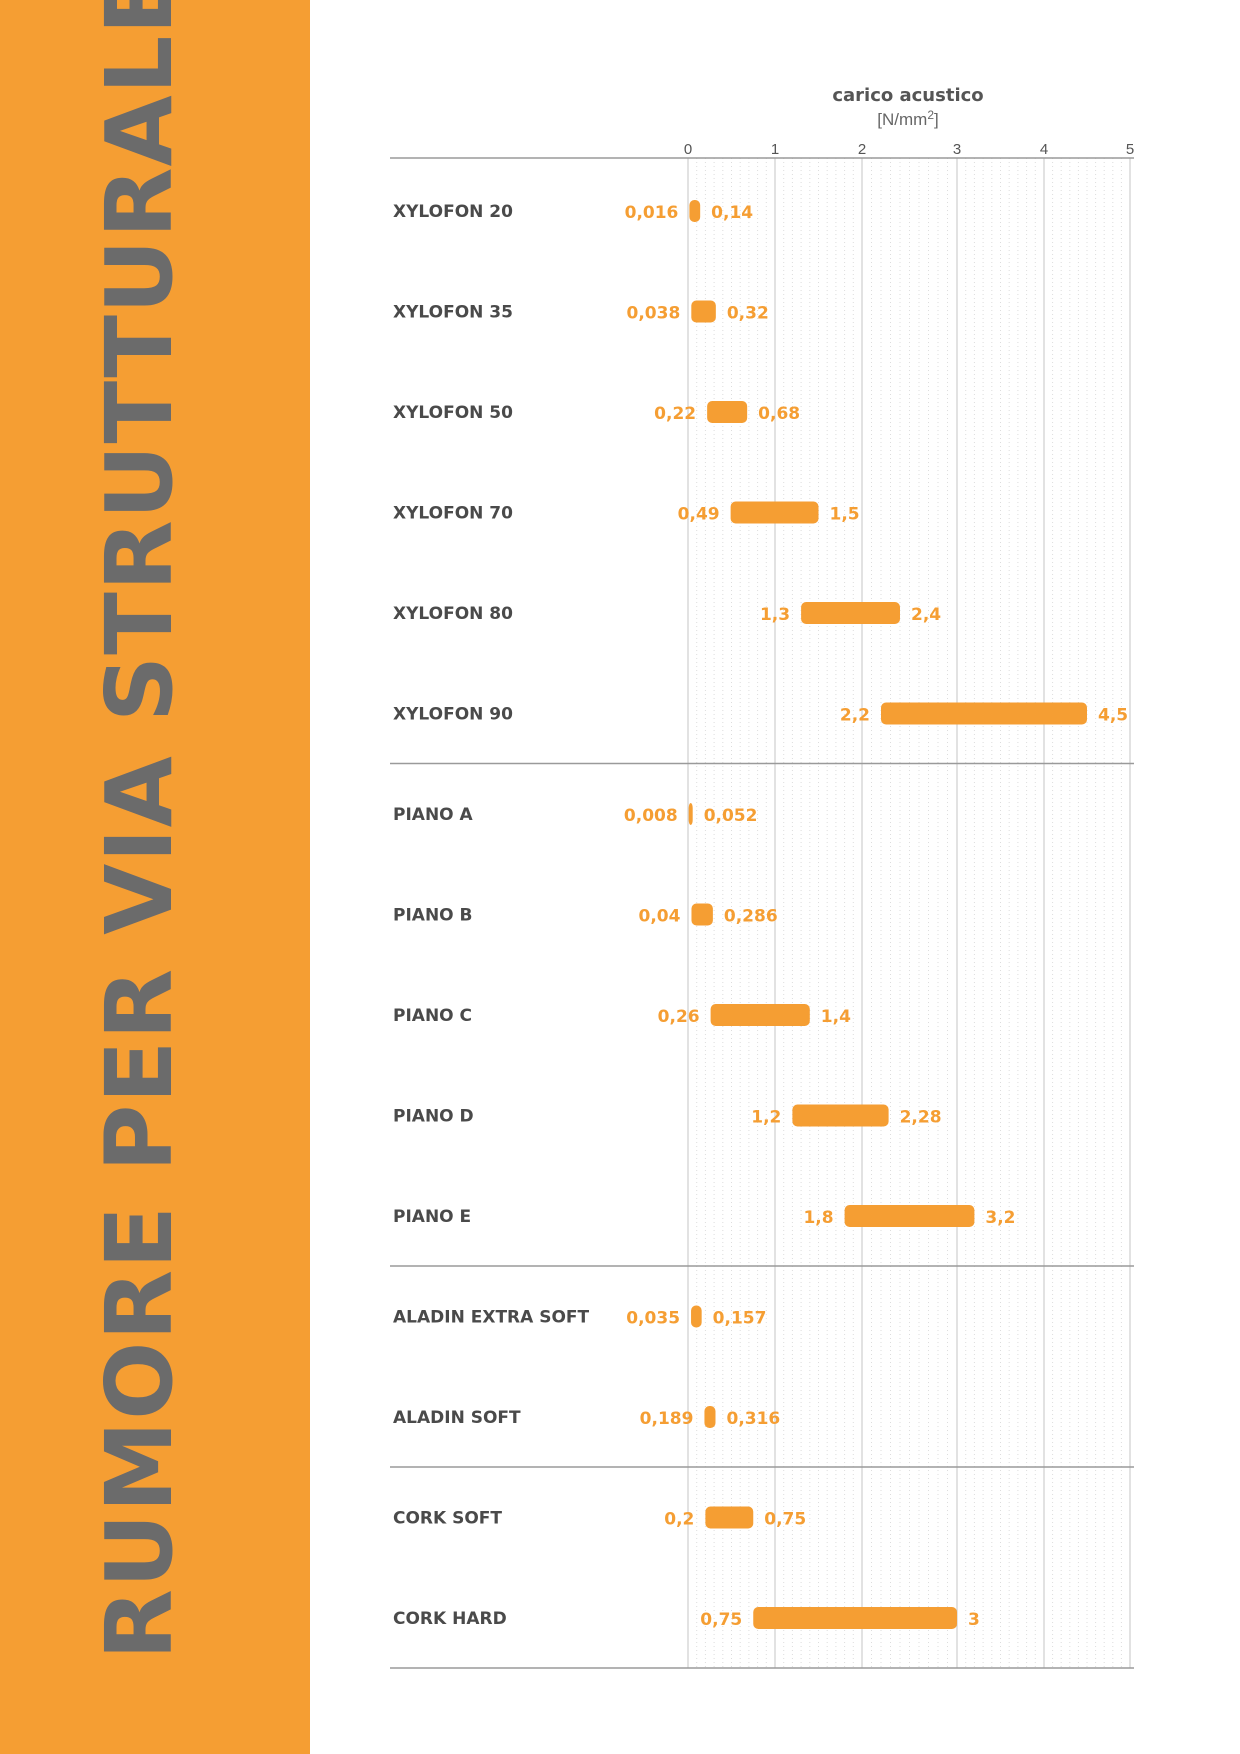 The height and width of the screenshot is (1754, 1240). What do you see at coordinates (753, 1419) in the screenshot?
I see `max-value-label: 0,316` at bounding box center [753, 1419].